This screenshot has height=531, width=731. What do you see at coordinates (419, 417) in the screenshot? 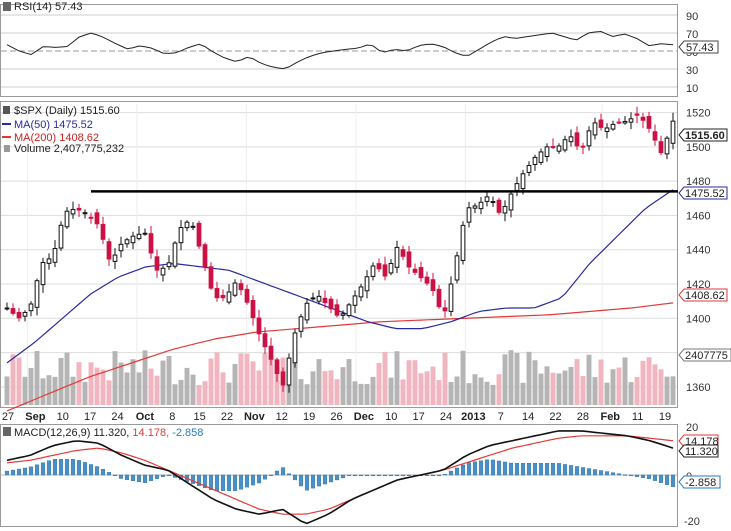
I see `date-tick: 17` at bounding box center [419, 417].